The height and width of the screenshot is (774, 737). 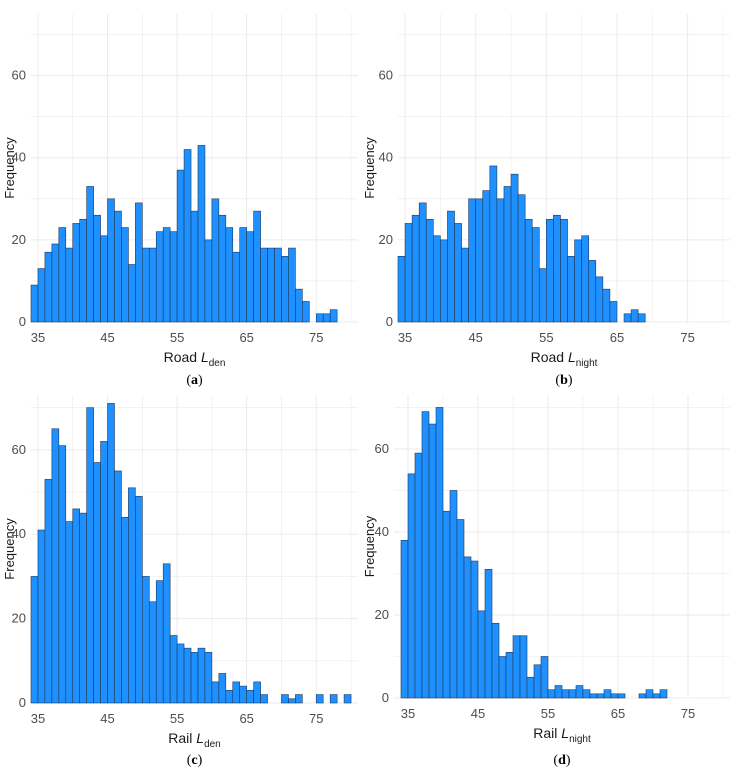 I want to click on x-tick-label: 65, so click(x=246, y=337).